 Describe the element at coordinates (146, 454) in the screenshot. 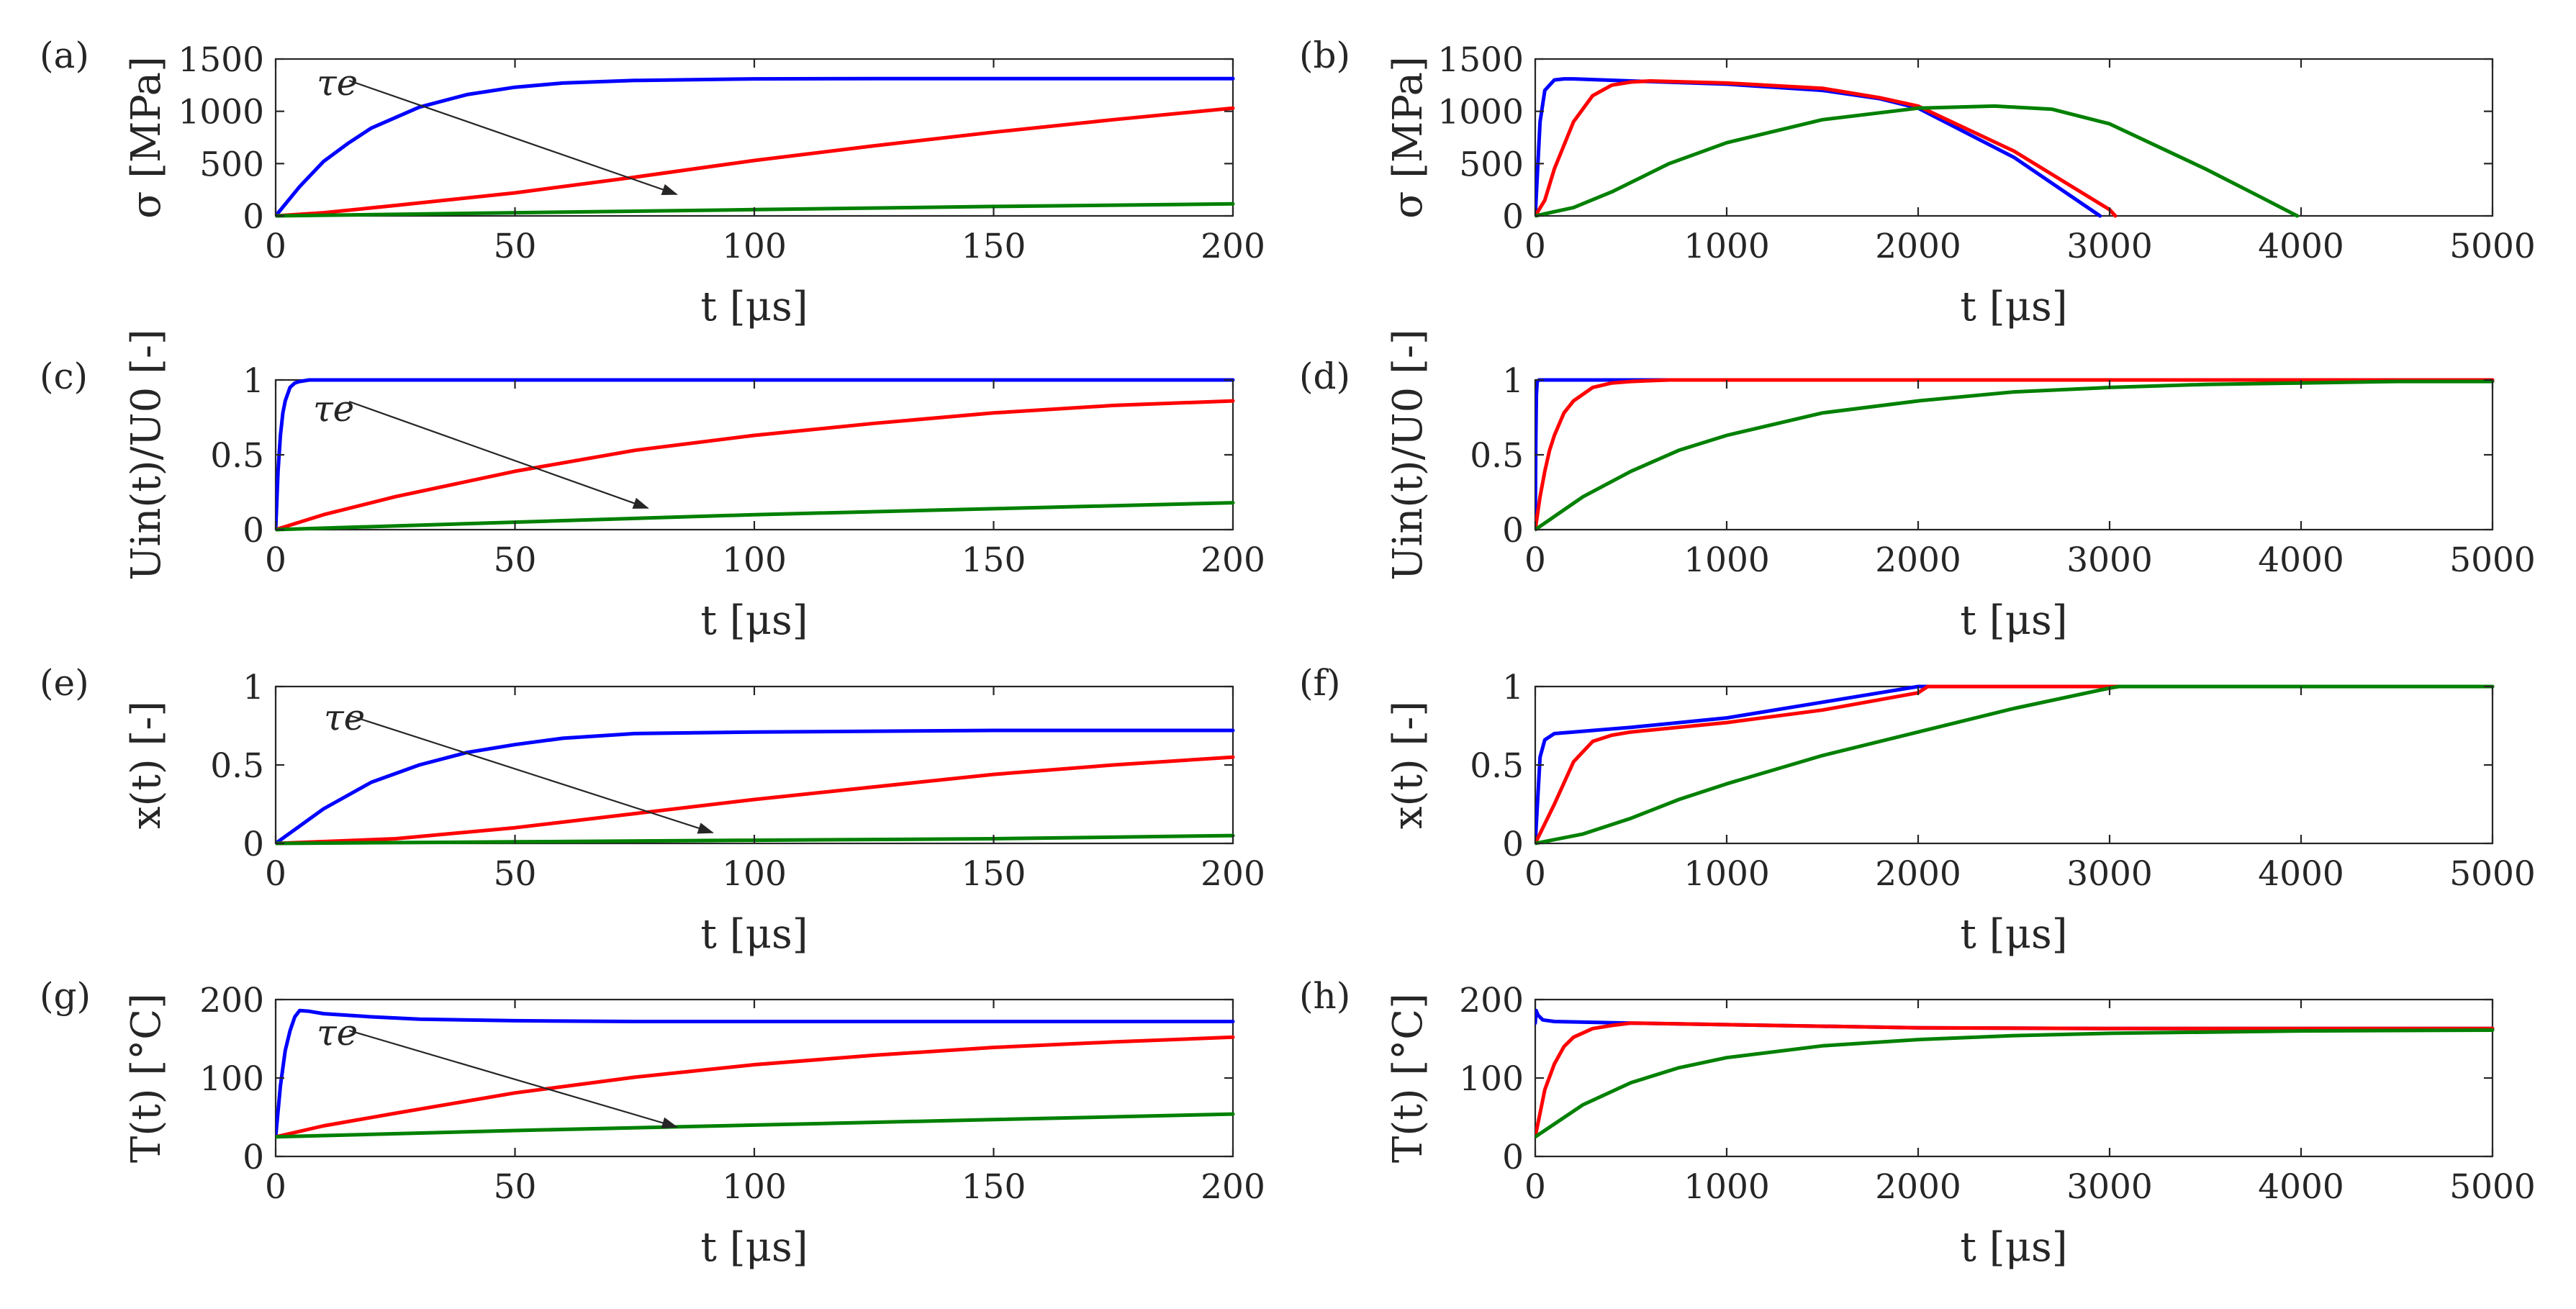

I see `y-axis-label: Uin(t)/U0 [-]` at that location.